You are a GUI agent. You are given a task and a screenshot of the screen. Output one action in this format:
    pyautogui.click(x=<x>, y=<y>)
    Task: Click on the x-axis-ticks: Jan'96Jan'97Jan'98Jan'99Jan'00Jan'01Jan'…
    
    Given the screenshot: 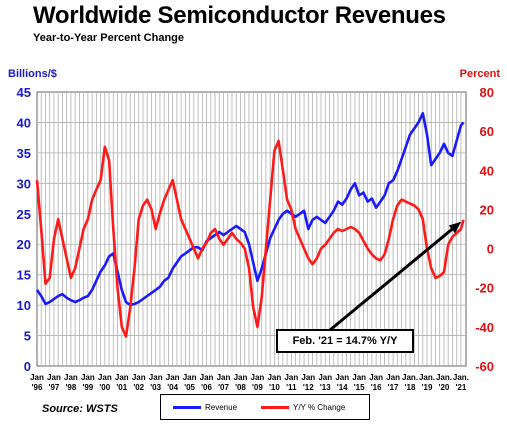 What is the action you would take?
    pyautogui.click(x=249, y=382)
    